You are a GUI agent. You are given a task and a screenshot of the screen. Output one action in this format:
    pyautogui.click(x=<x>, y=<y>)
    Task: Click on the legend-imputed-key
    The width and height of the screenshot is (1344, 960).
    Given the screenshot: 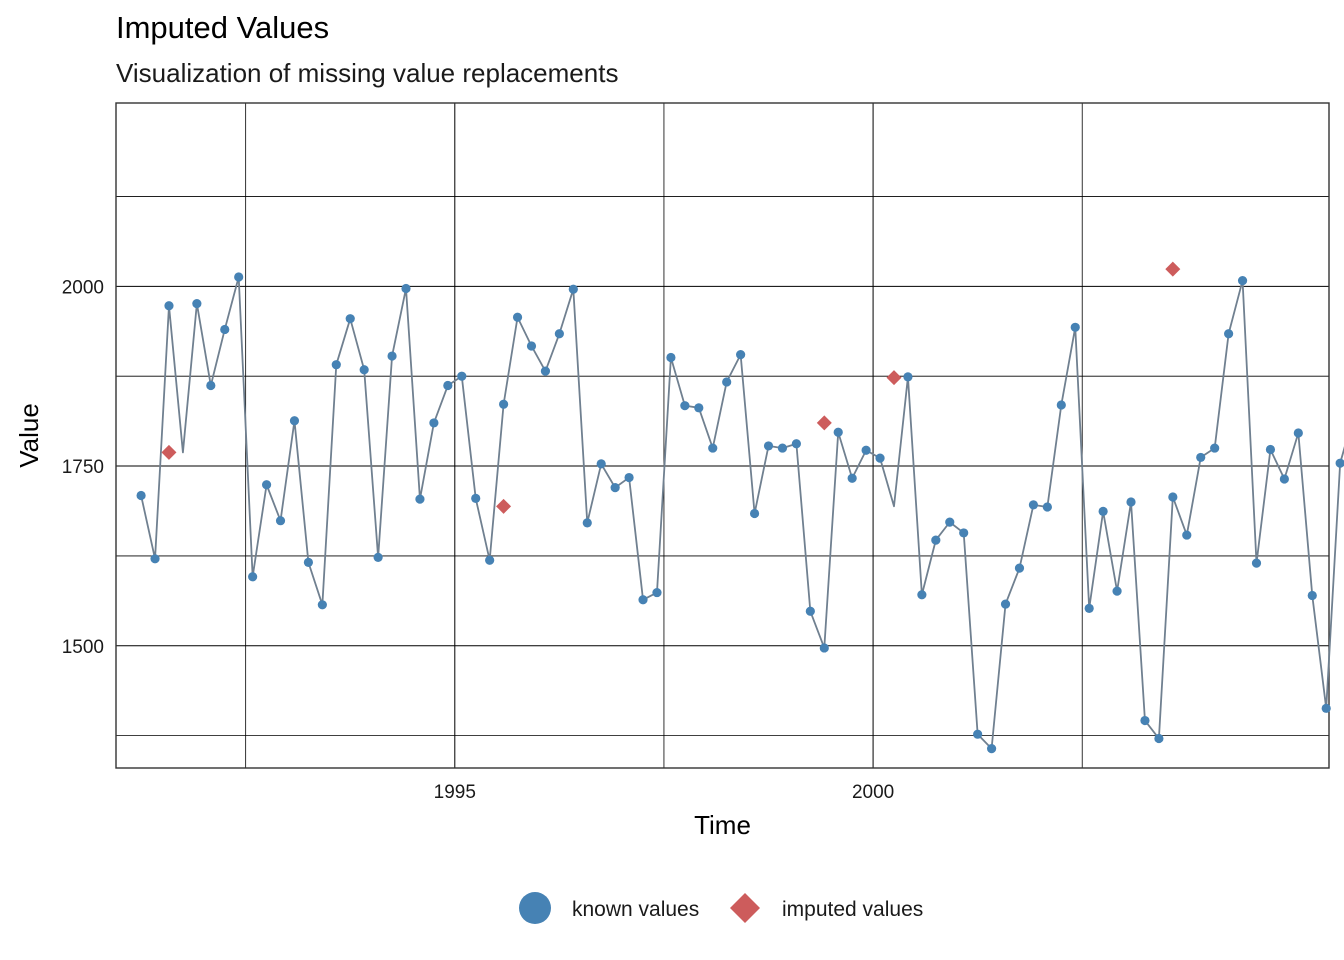 What is the action you would take?
    pyautogui.click(x=745, y=908)
    